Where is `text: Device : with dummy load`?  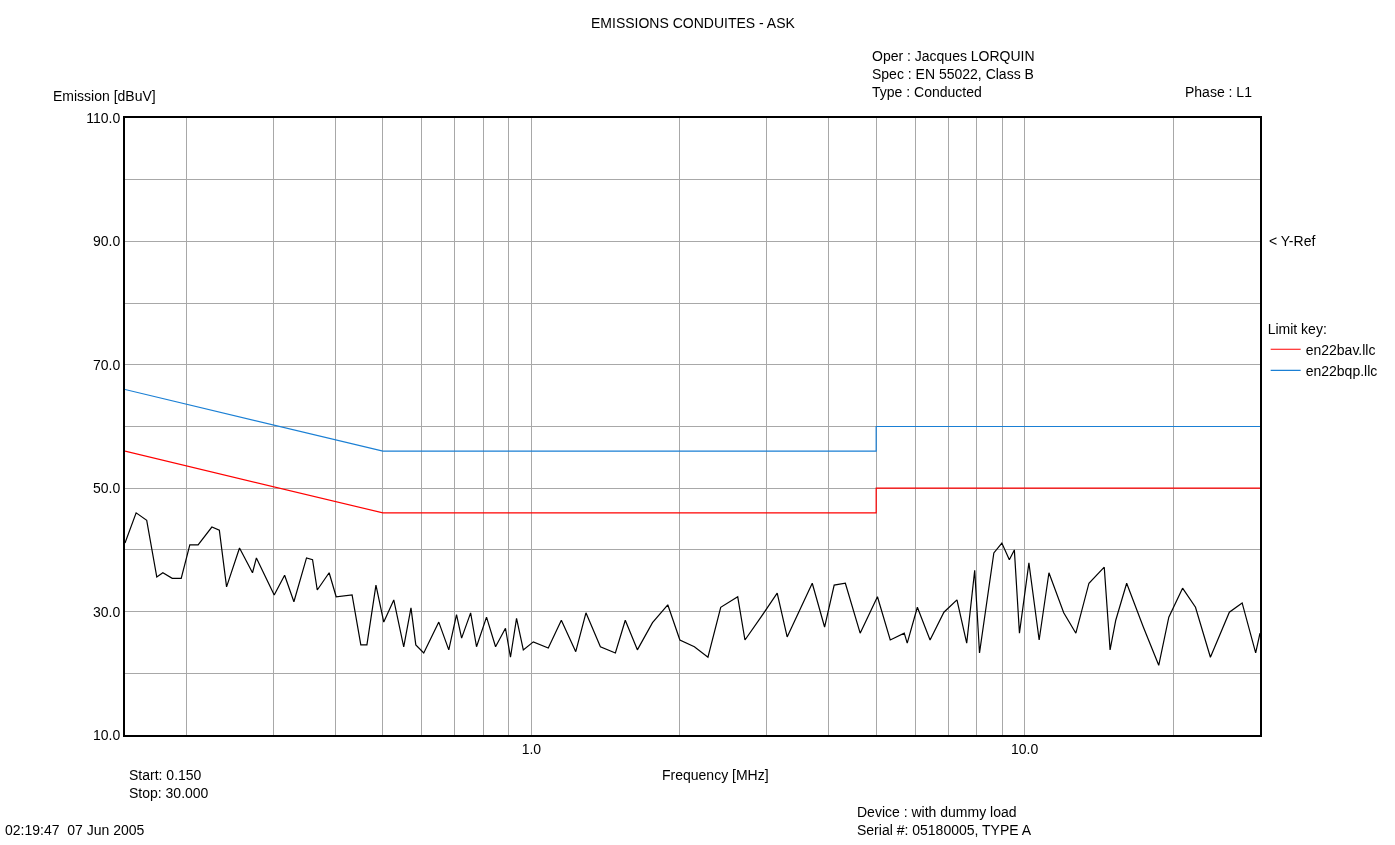 text: Device : with dummy load is located at coordinates (937, 812).